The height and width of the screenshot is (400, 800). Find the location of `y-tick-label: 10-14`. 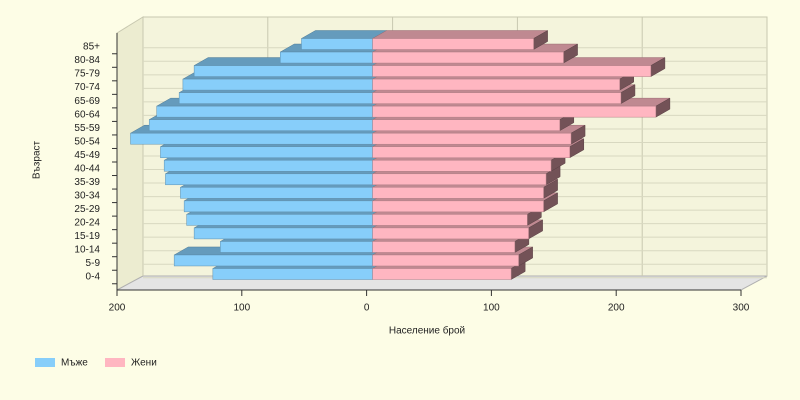

y-tick-label: 10-14 is located at coordinates (87, 250).